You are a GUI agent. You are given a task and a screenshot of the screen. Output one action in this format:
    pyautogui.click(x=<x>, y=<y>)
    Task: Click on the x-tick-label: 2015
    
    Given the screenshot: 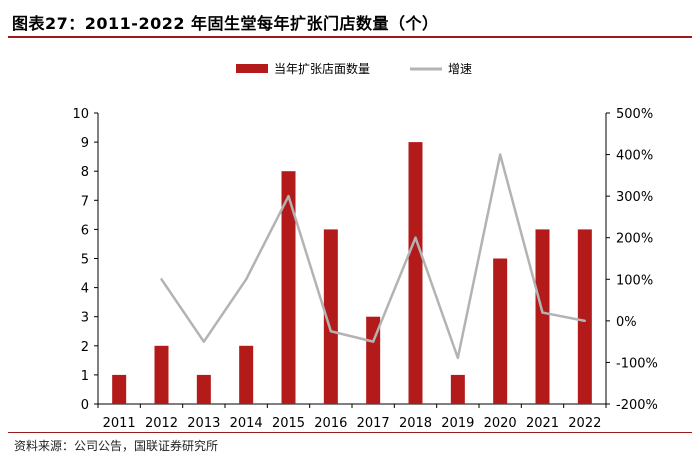 What is the action you would take?
    pyautogui.click(x=288, y=423)
    